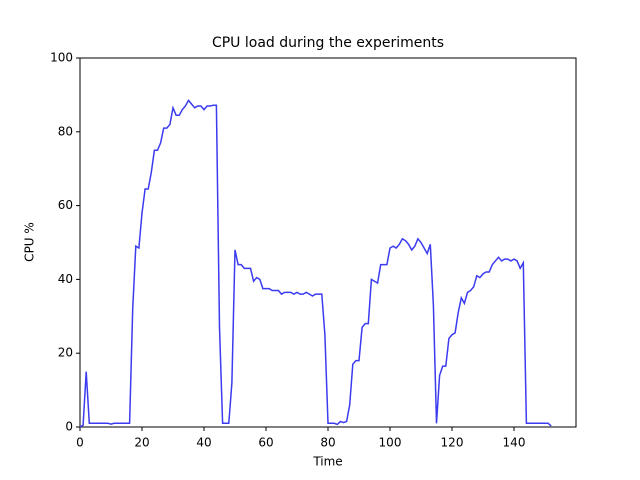 The height and width of the screenshot is (480, 640). What do you see at coordinates (514, 443) in the screenshot?
I see `x-tick-label: 140` at bounding box center [514, 443].